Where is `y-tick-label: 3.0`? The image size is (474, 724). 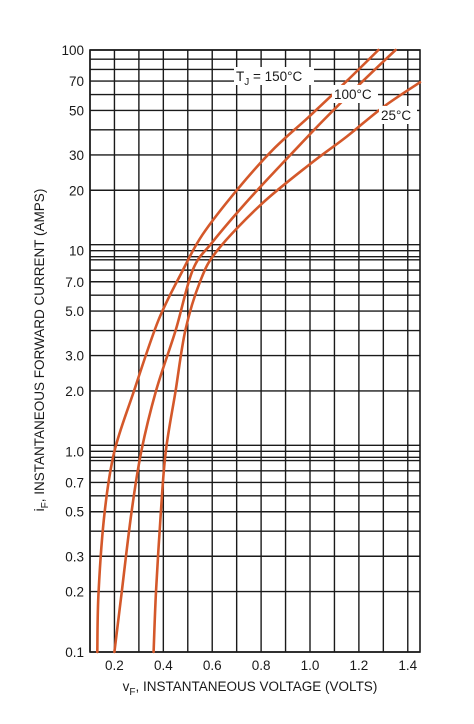 y-tick-label: 3.0 is located at coordinates (74, 356).